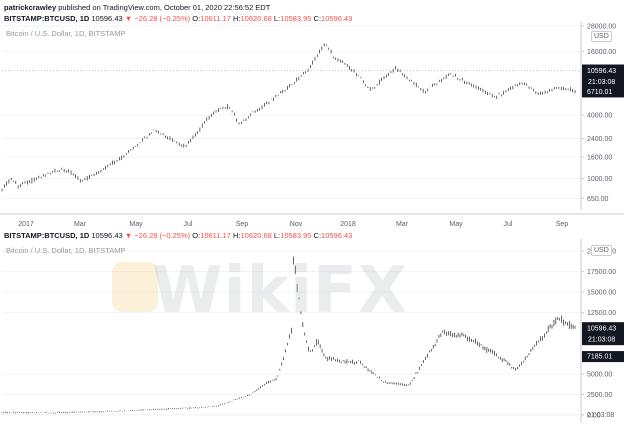  Describe the element at coordinates (280, 291) in the screenshot. I see `watermark-text: WikiFX` at that location.